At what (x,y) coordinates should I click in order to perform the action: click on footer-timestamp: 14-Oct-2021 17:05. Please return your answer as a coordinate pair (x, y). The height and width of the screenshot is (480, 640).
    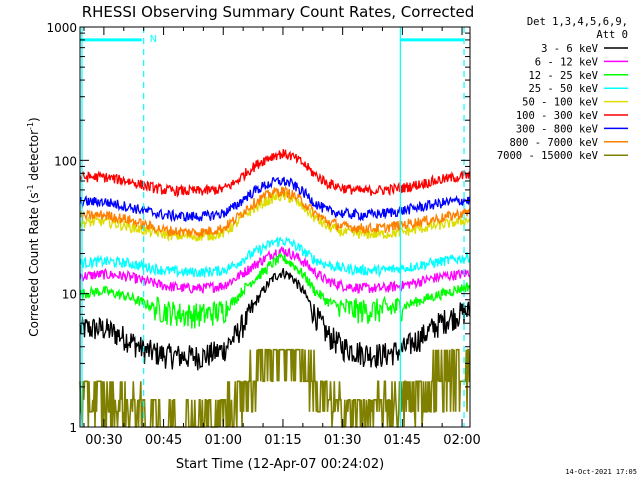
    Looking at the image, I should click on (601, 472).